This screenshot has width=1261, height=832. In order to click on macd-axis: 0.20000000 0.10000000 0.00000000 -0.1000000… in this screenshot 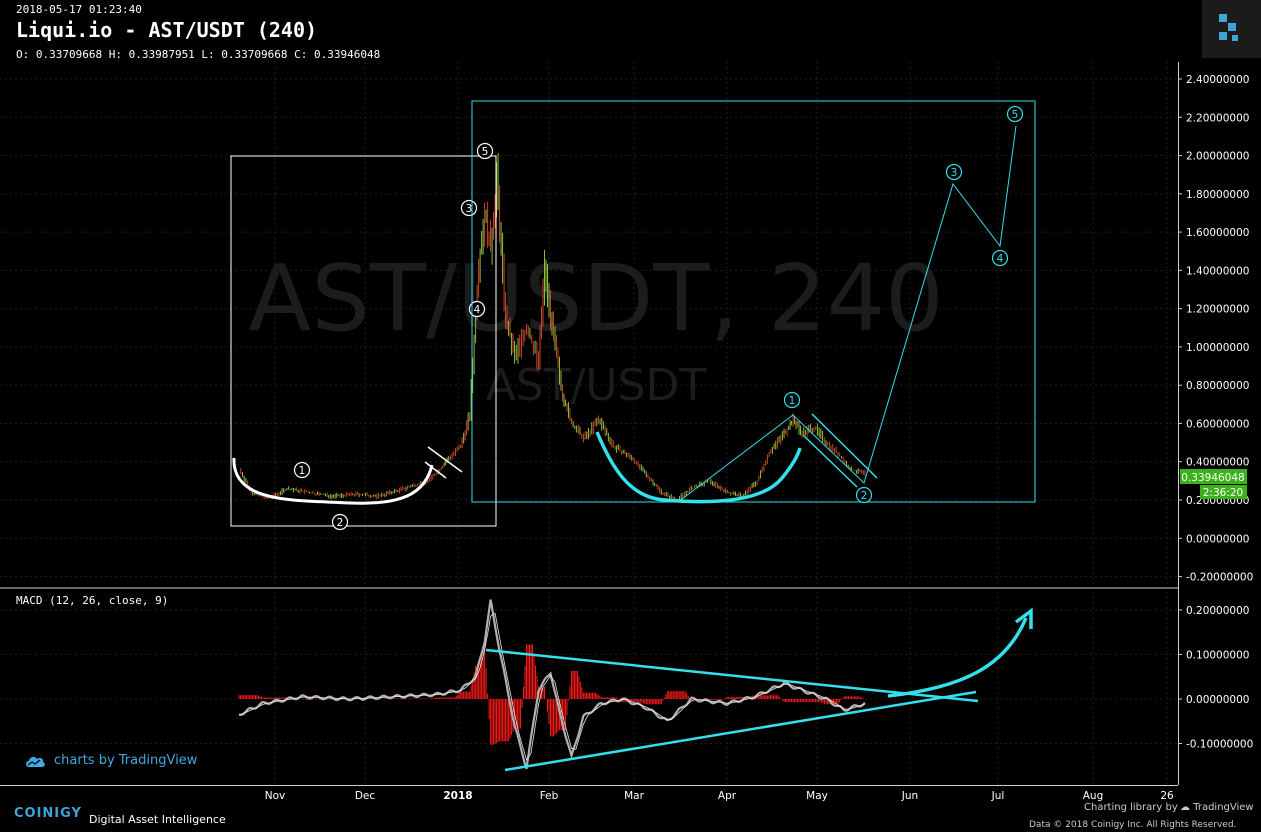, I will do `click(1215, 678)`.